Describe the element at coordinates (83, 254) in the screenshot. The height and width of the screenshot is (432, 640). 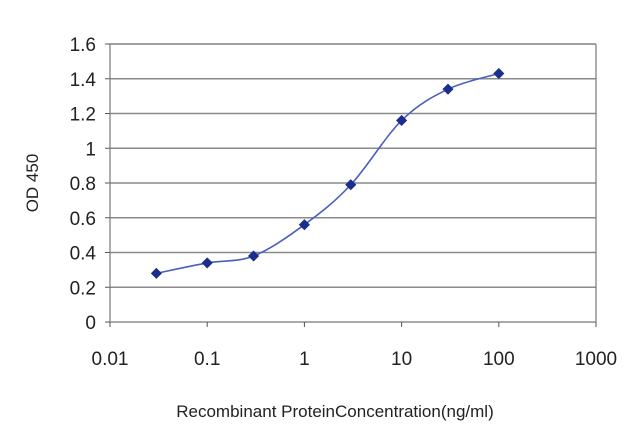
I see `y-tick-label: 0.4` at that location.